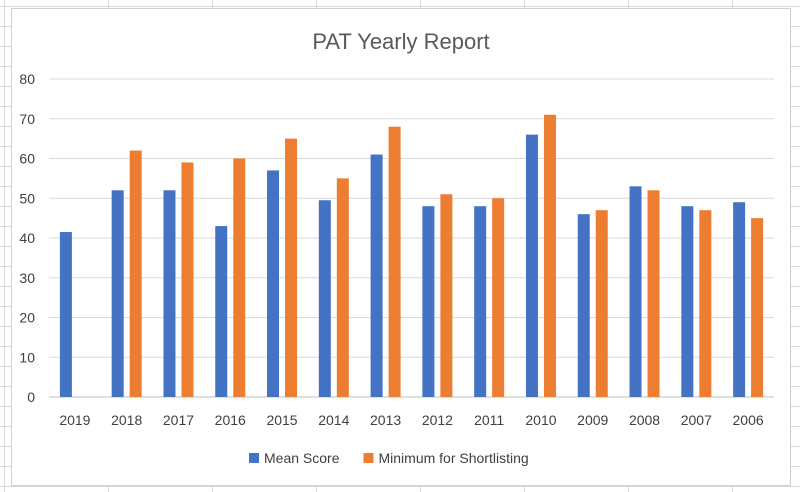 The width and height of the screenshot is (800, 492). Describe the element at coordinates (757, 307) in the screenshot. I see `bar-minimum-for-shortlisting-2006` at that location.